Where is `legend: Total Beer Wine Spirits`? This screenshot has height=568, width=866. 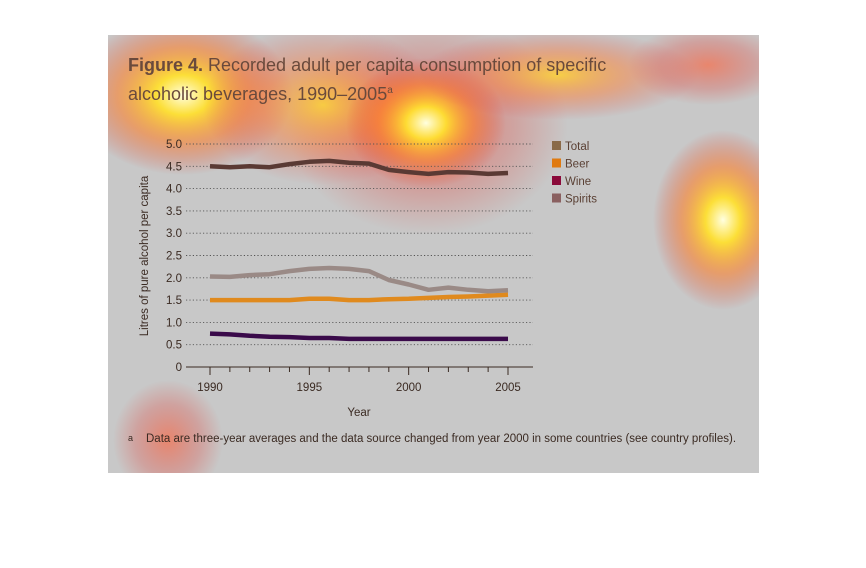
legend: Total Beer Wine Spirits is located at coordinates (574, 173).